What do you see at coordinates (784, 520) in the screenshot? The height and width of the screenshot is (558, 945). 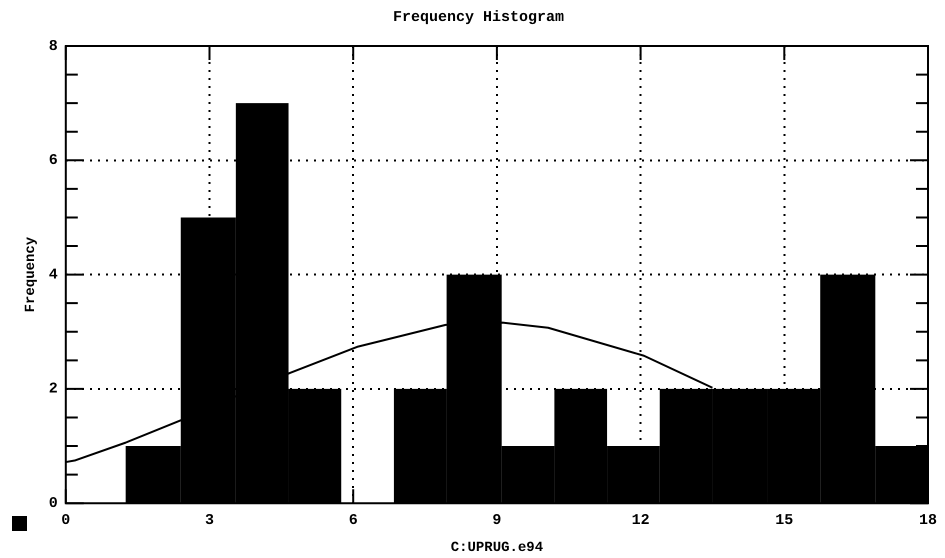 I see `x-tick-label: 15` at bounding box center [784, 520].